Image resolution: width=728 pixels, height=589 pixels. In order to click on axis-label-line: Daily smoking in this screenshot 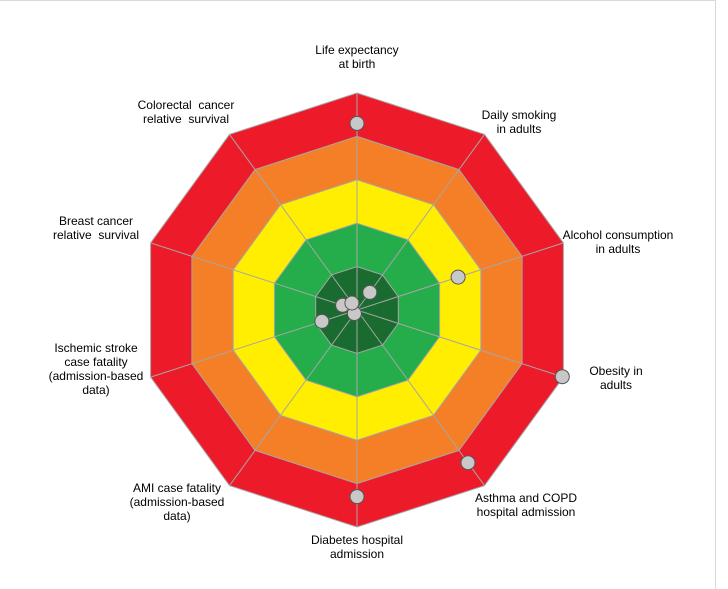, I will do `click(519, 115)`.